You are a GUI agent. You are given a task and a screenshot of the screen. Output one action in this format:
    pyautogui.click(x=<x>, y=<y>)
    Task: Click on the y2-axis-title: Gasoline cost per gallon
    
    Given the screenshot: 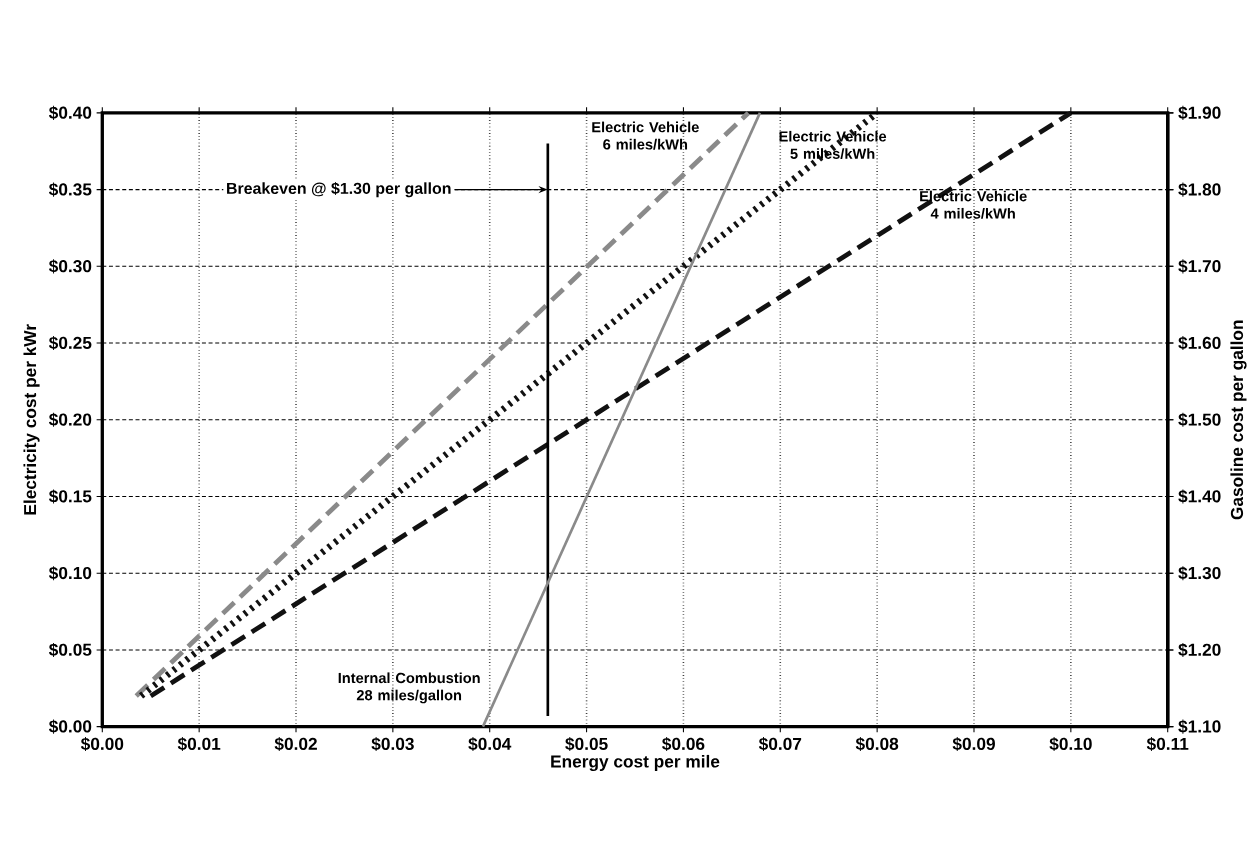 What is the action you would take?
    pyautogui.click(x=1238, y=420)
    